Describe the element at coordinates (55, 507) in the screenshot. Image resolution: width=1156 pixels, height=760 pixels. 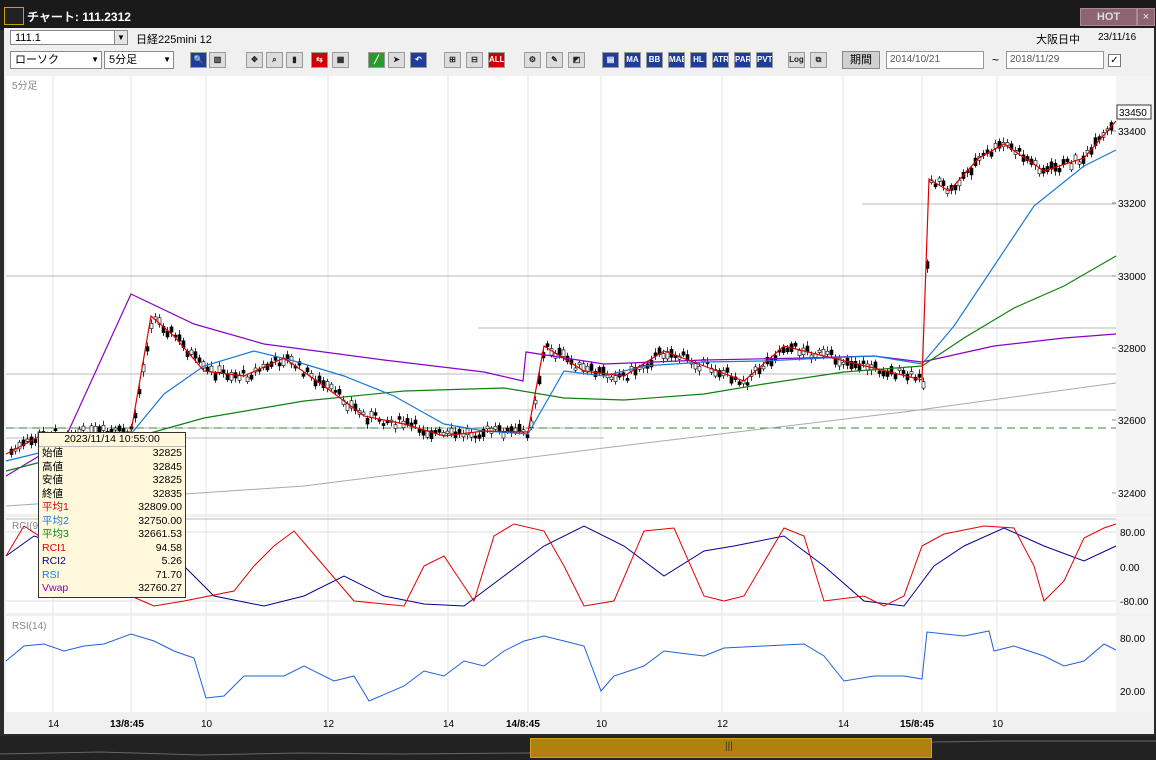
I see `info-label: 平均1` at that location.